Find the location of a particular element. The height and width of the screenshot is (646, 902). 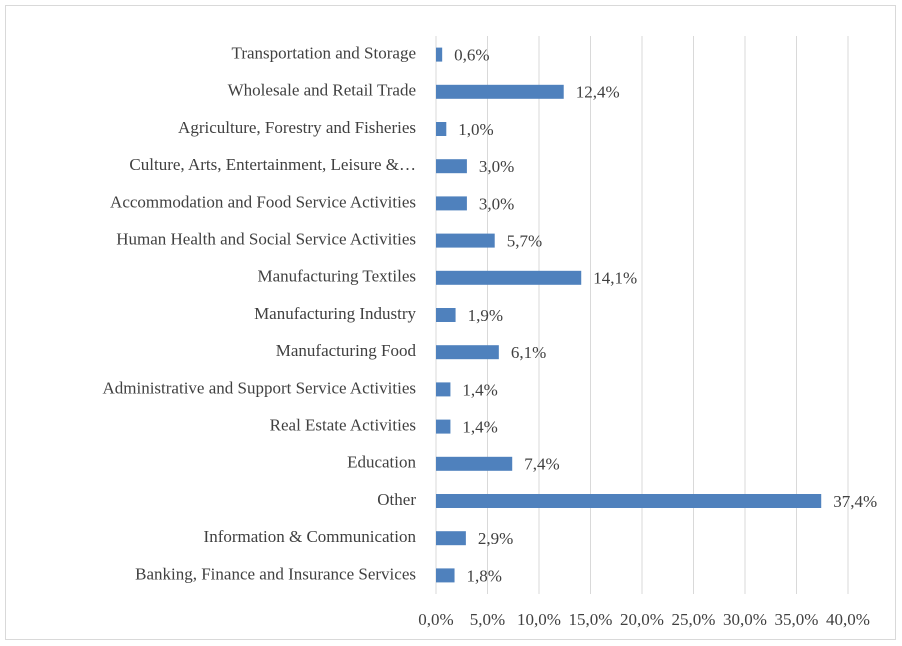

x-tick-label: 40,0% is located at coordinates (848, 619).